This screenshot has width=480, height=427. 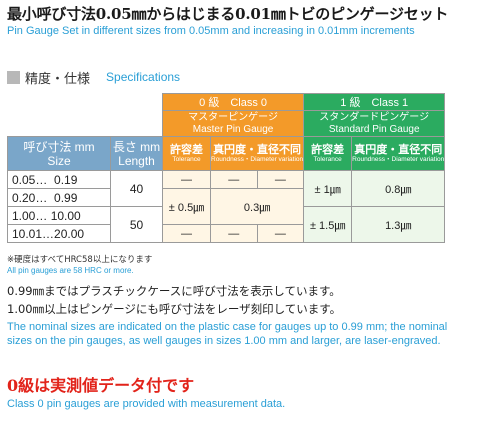 I want to click on spec-section-header: 精度・仕様 Specifications, so click(x=93, y=77).